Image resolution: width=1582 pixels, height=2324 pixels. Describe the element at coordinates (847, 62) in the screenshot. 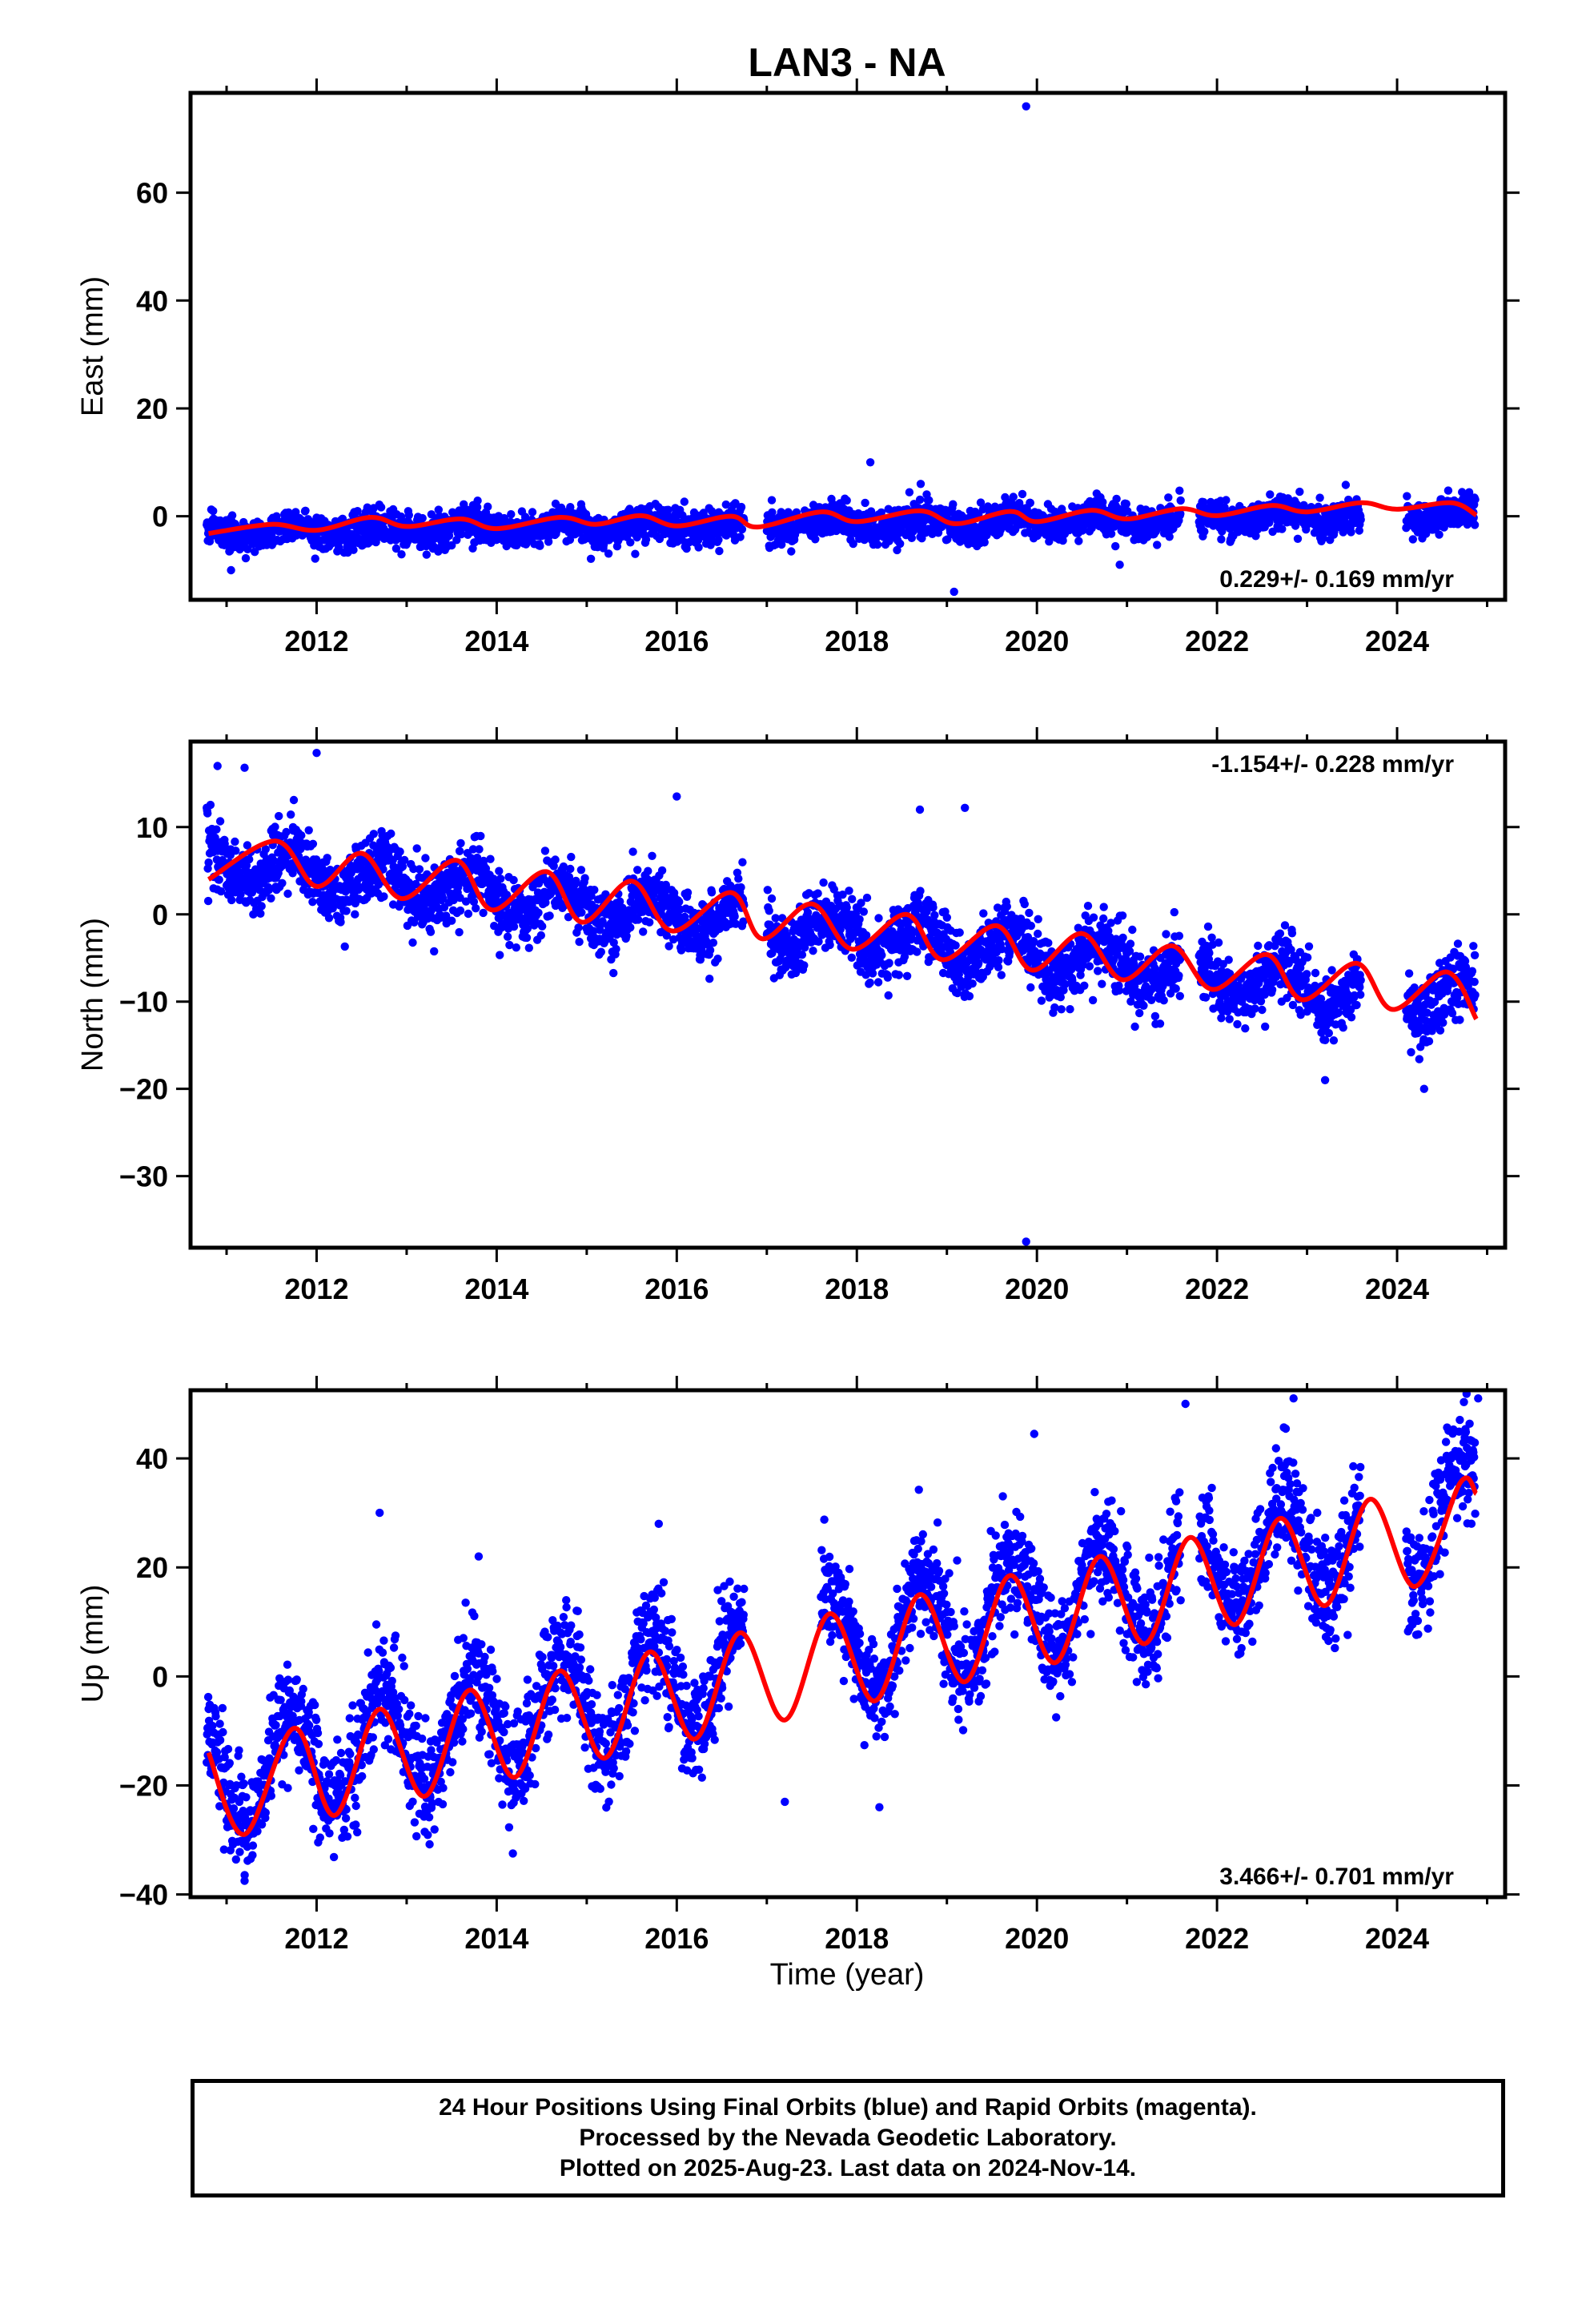

I see `figure-title: LAN3 - NA` at that location.